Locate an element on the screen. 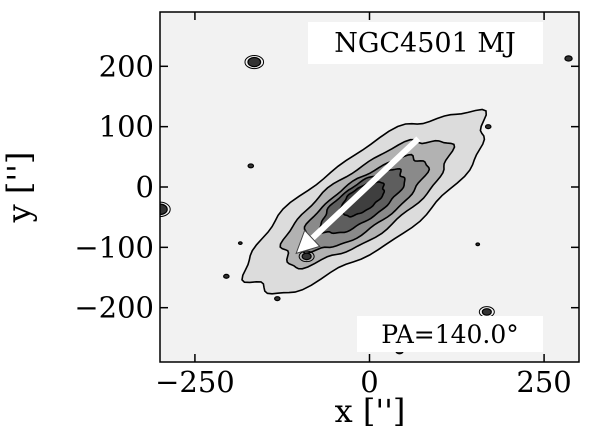  arrow-head is located at coordinates (308, 242).